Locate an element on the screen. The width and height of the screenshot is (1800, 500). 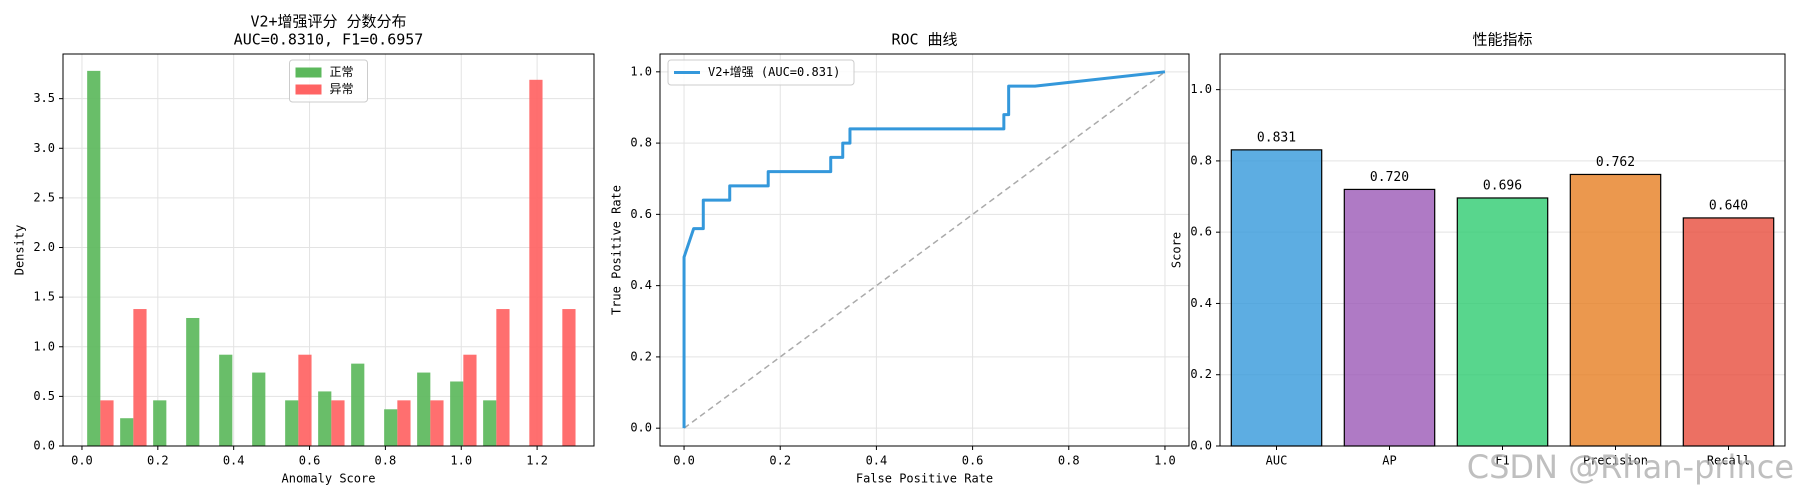
x-tick-label: AUC is located at coordinates (1277, 461).